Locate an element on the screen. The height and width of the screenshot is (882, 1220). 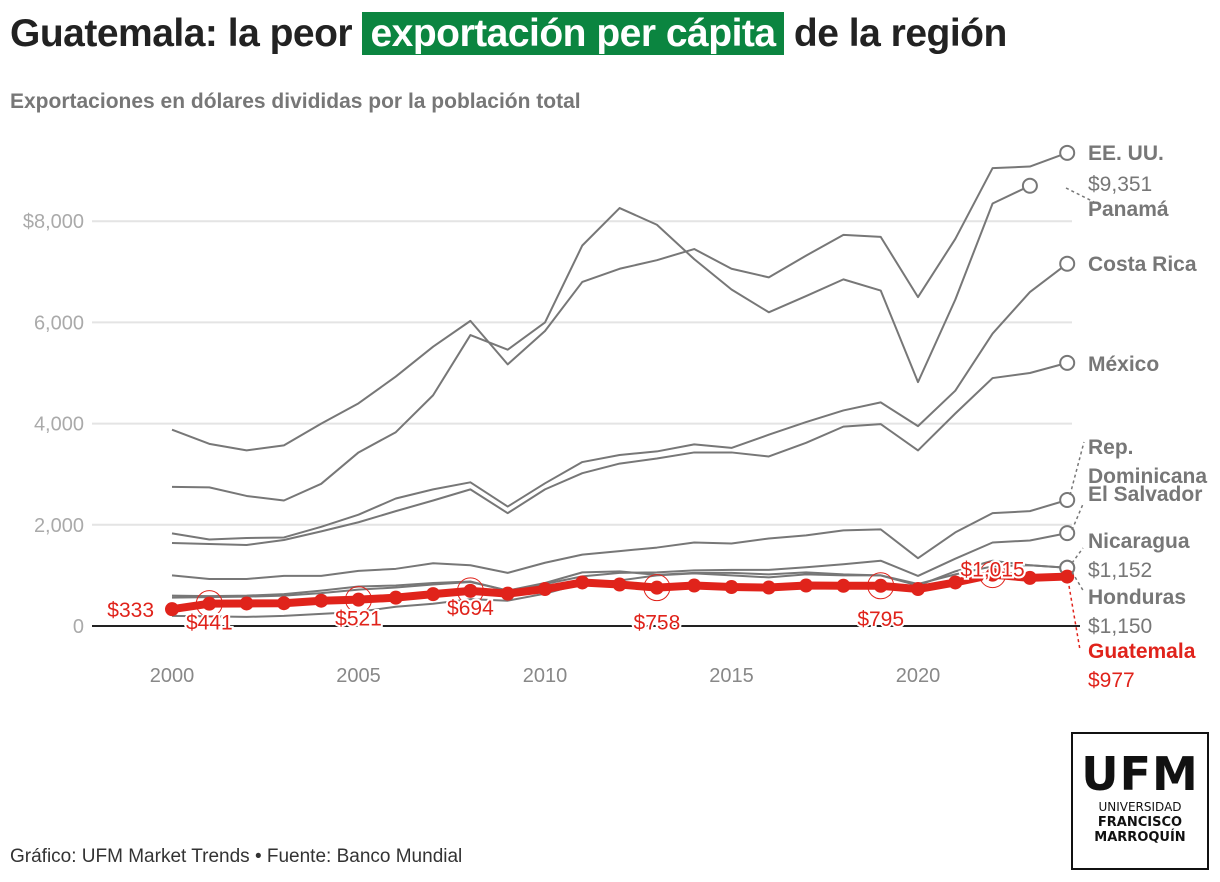
series-label: Guatemala is located at coordinates (1142, 651).